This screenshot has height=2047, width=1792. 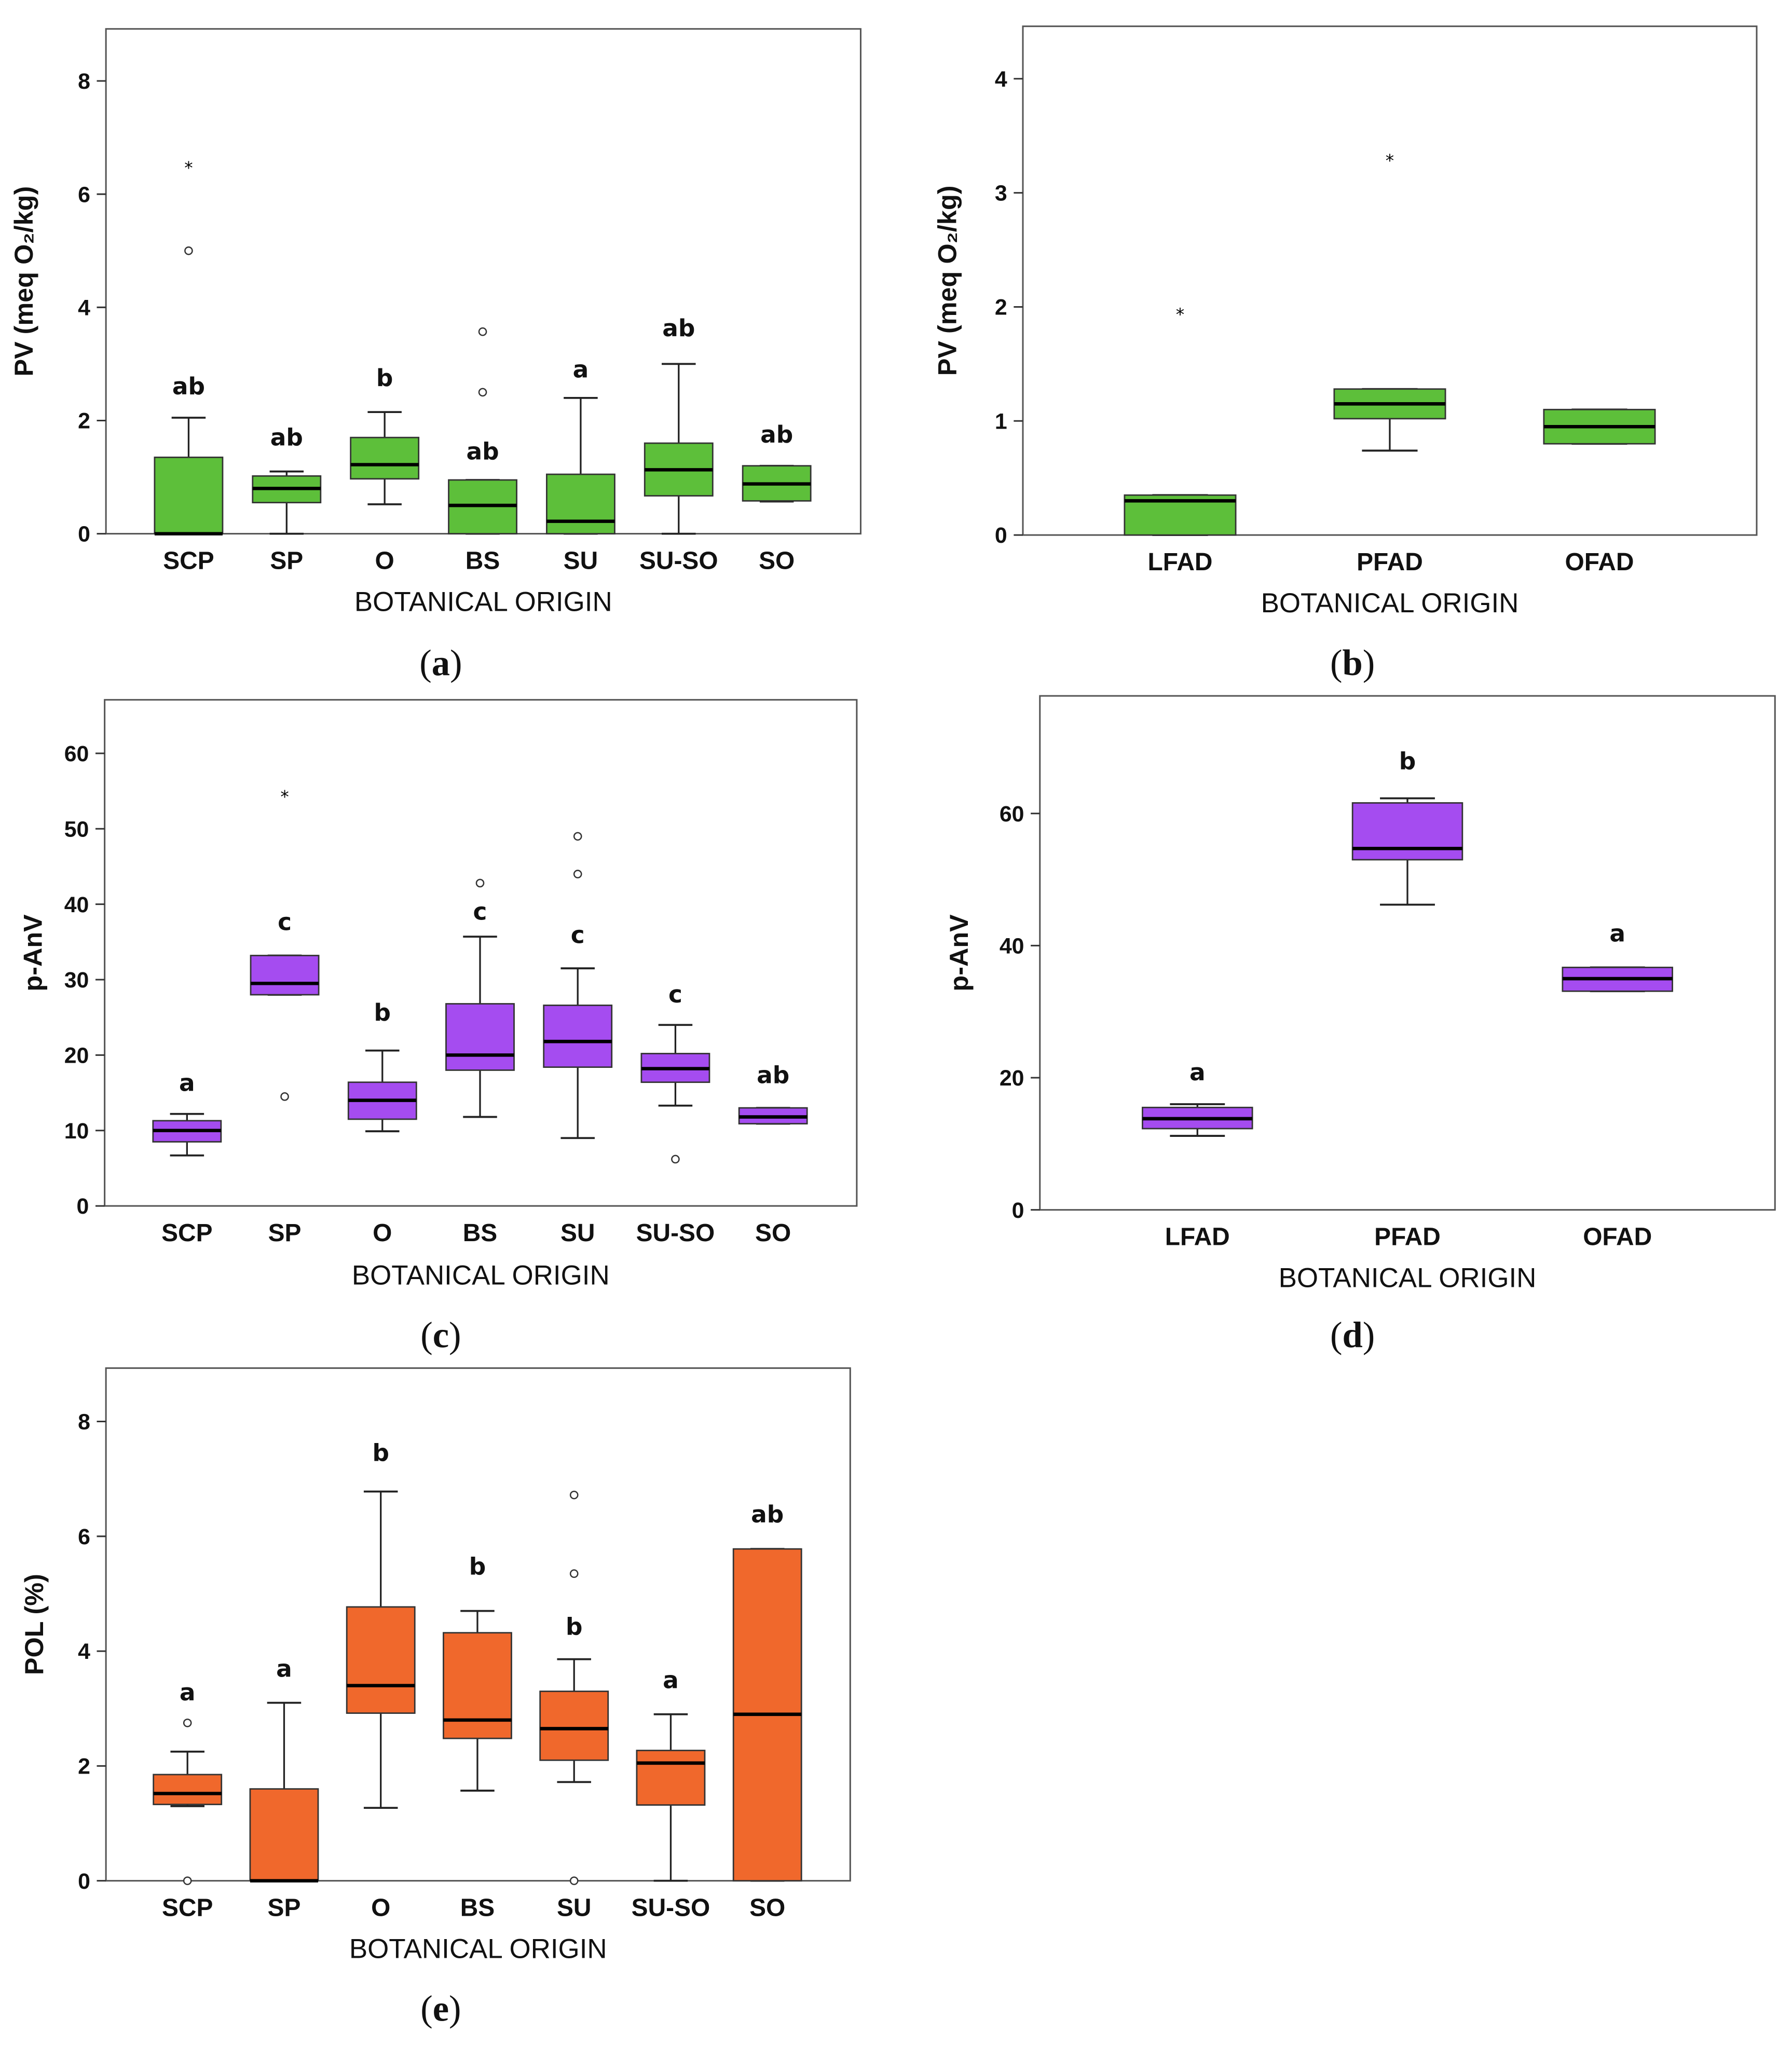 I want to click on box-BS: b, so click(x=477, y=1672).